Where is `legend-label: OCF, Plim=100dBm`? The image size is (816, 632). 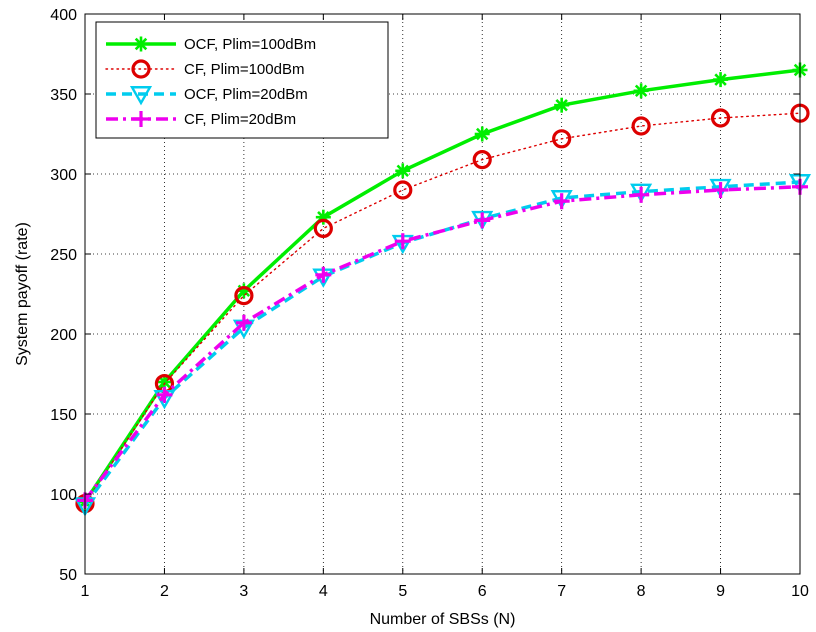 legend-label: OCF, Plim=100dBm is located at coordinates (250, 44).